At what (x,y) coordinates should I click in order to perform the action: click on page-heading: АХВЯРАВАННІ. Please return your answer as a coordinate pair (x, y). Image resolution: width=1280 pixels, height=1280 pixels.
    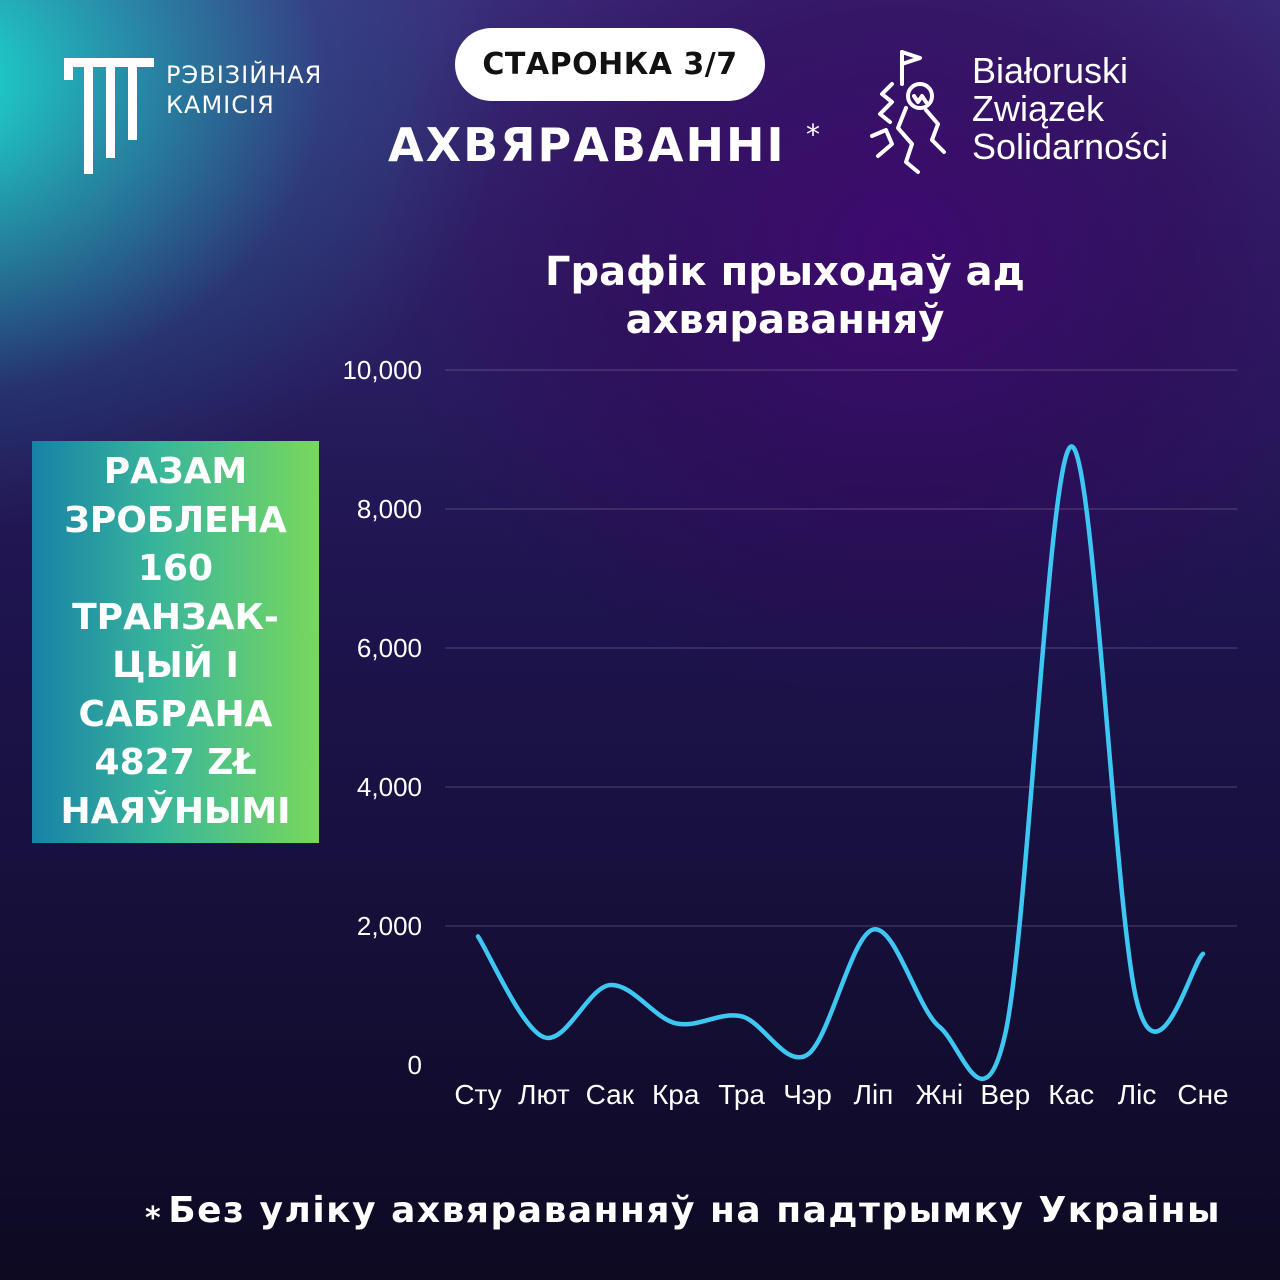
    Looking at the image, I should click on (587, 145).